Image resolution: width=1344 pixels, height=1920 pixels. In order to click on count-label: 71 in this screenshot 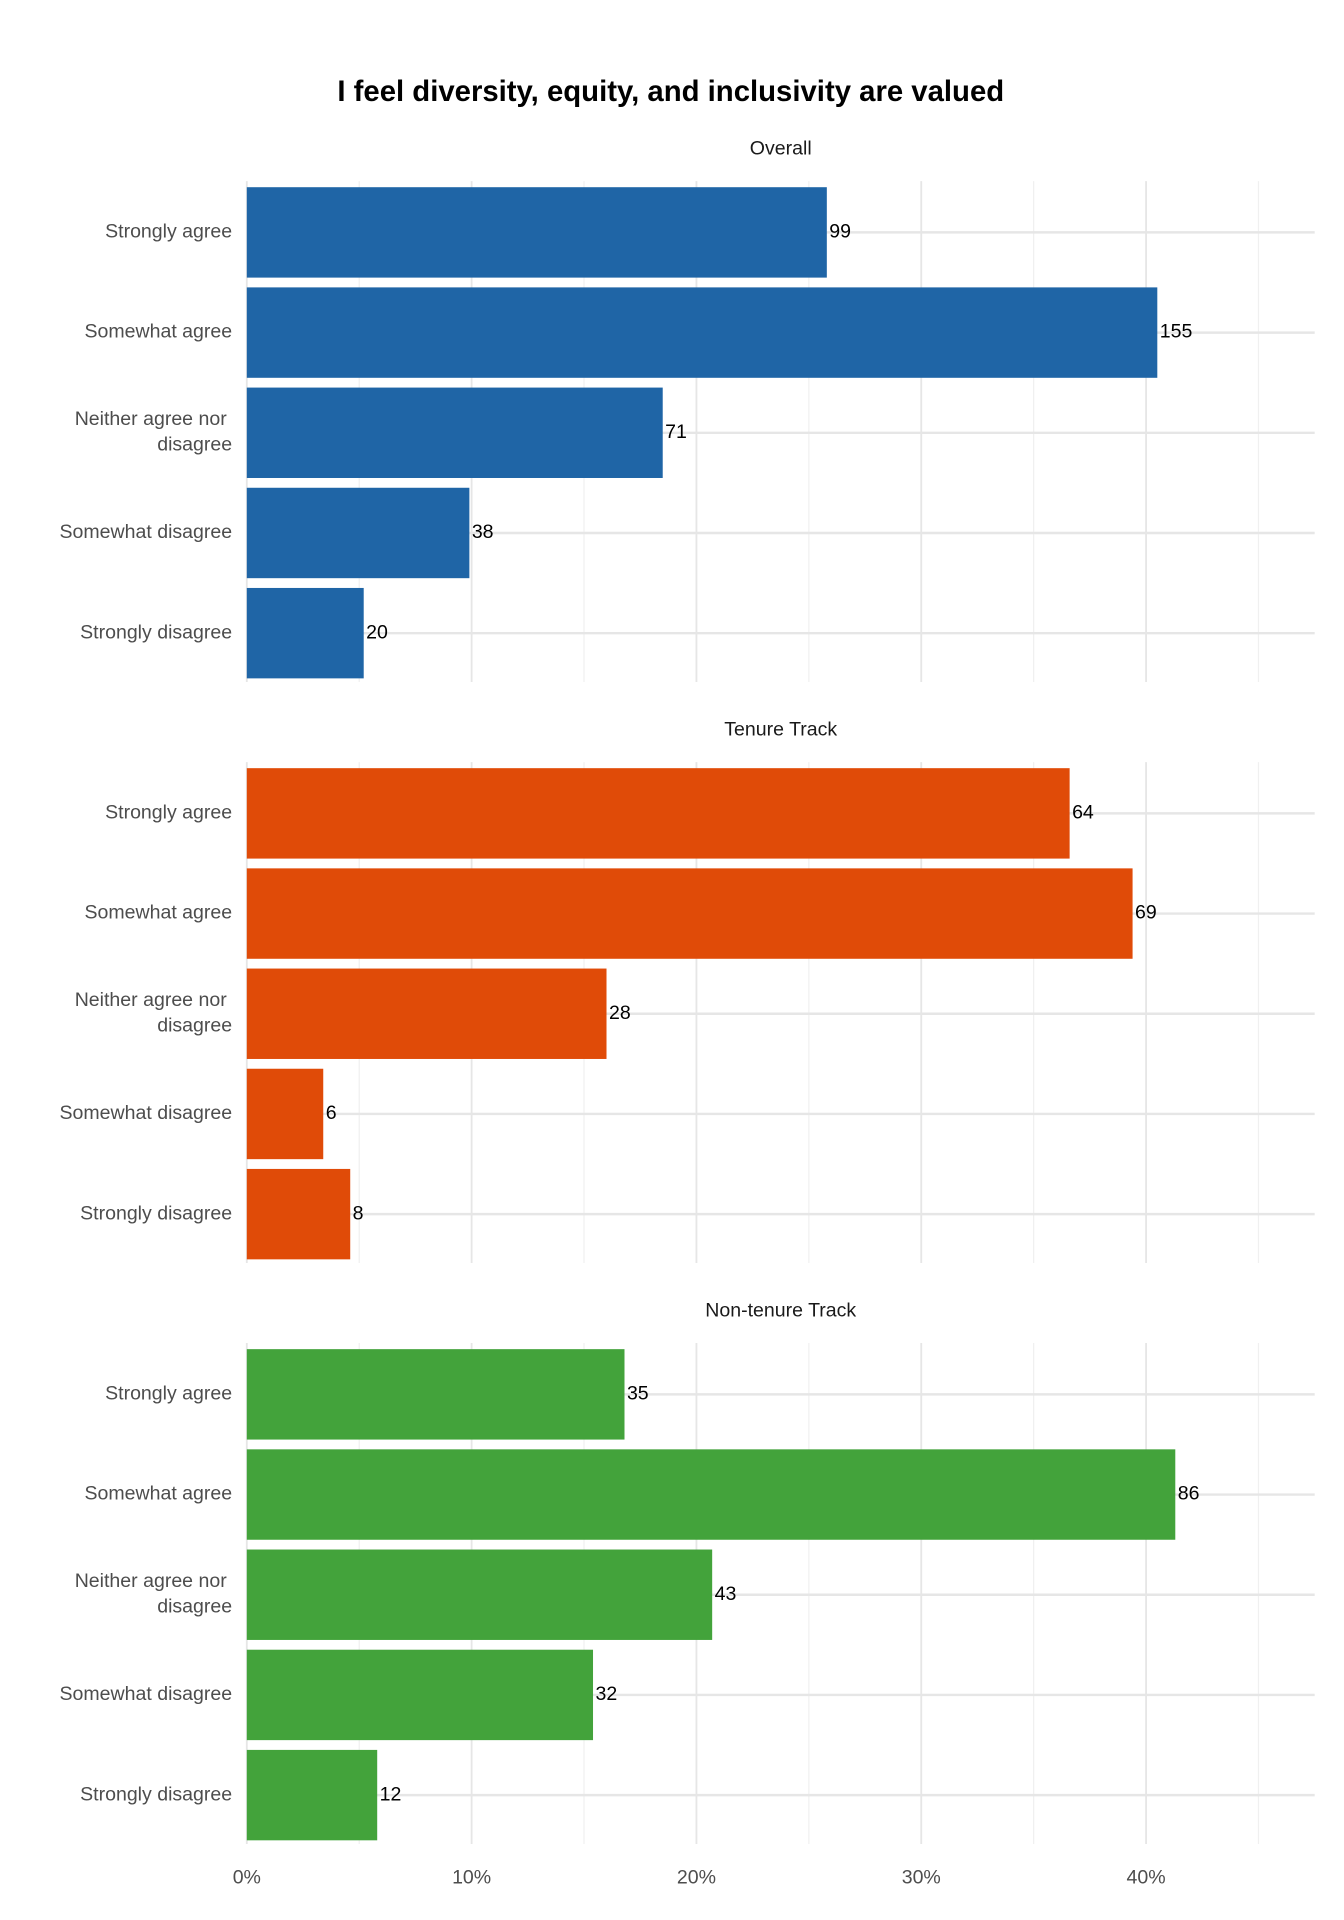, I will do `click(676, 432)`.